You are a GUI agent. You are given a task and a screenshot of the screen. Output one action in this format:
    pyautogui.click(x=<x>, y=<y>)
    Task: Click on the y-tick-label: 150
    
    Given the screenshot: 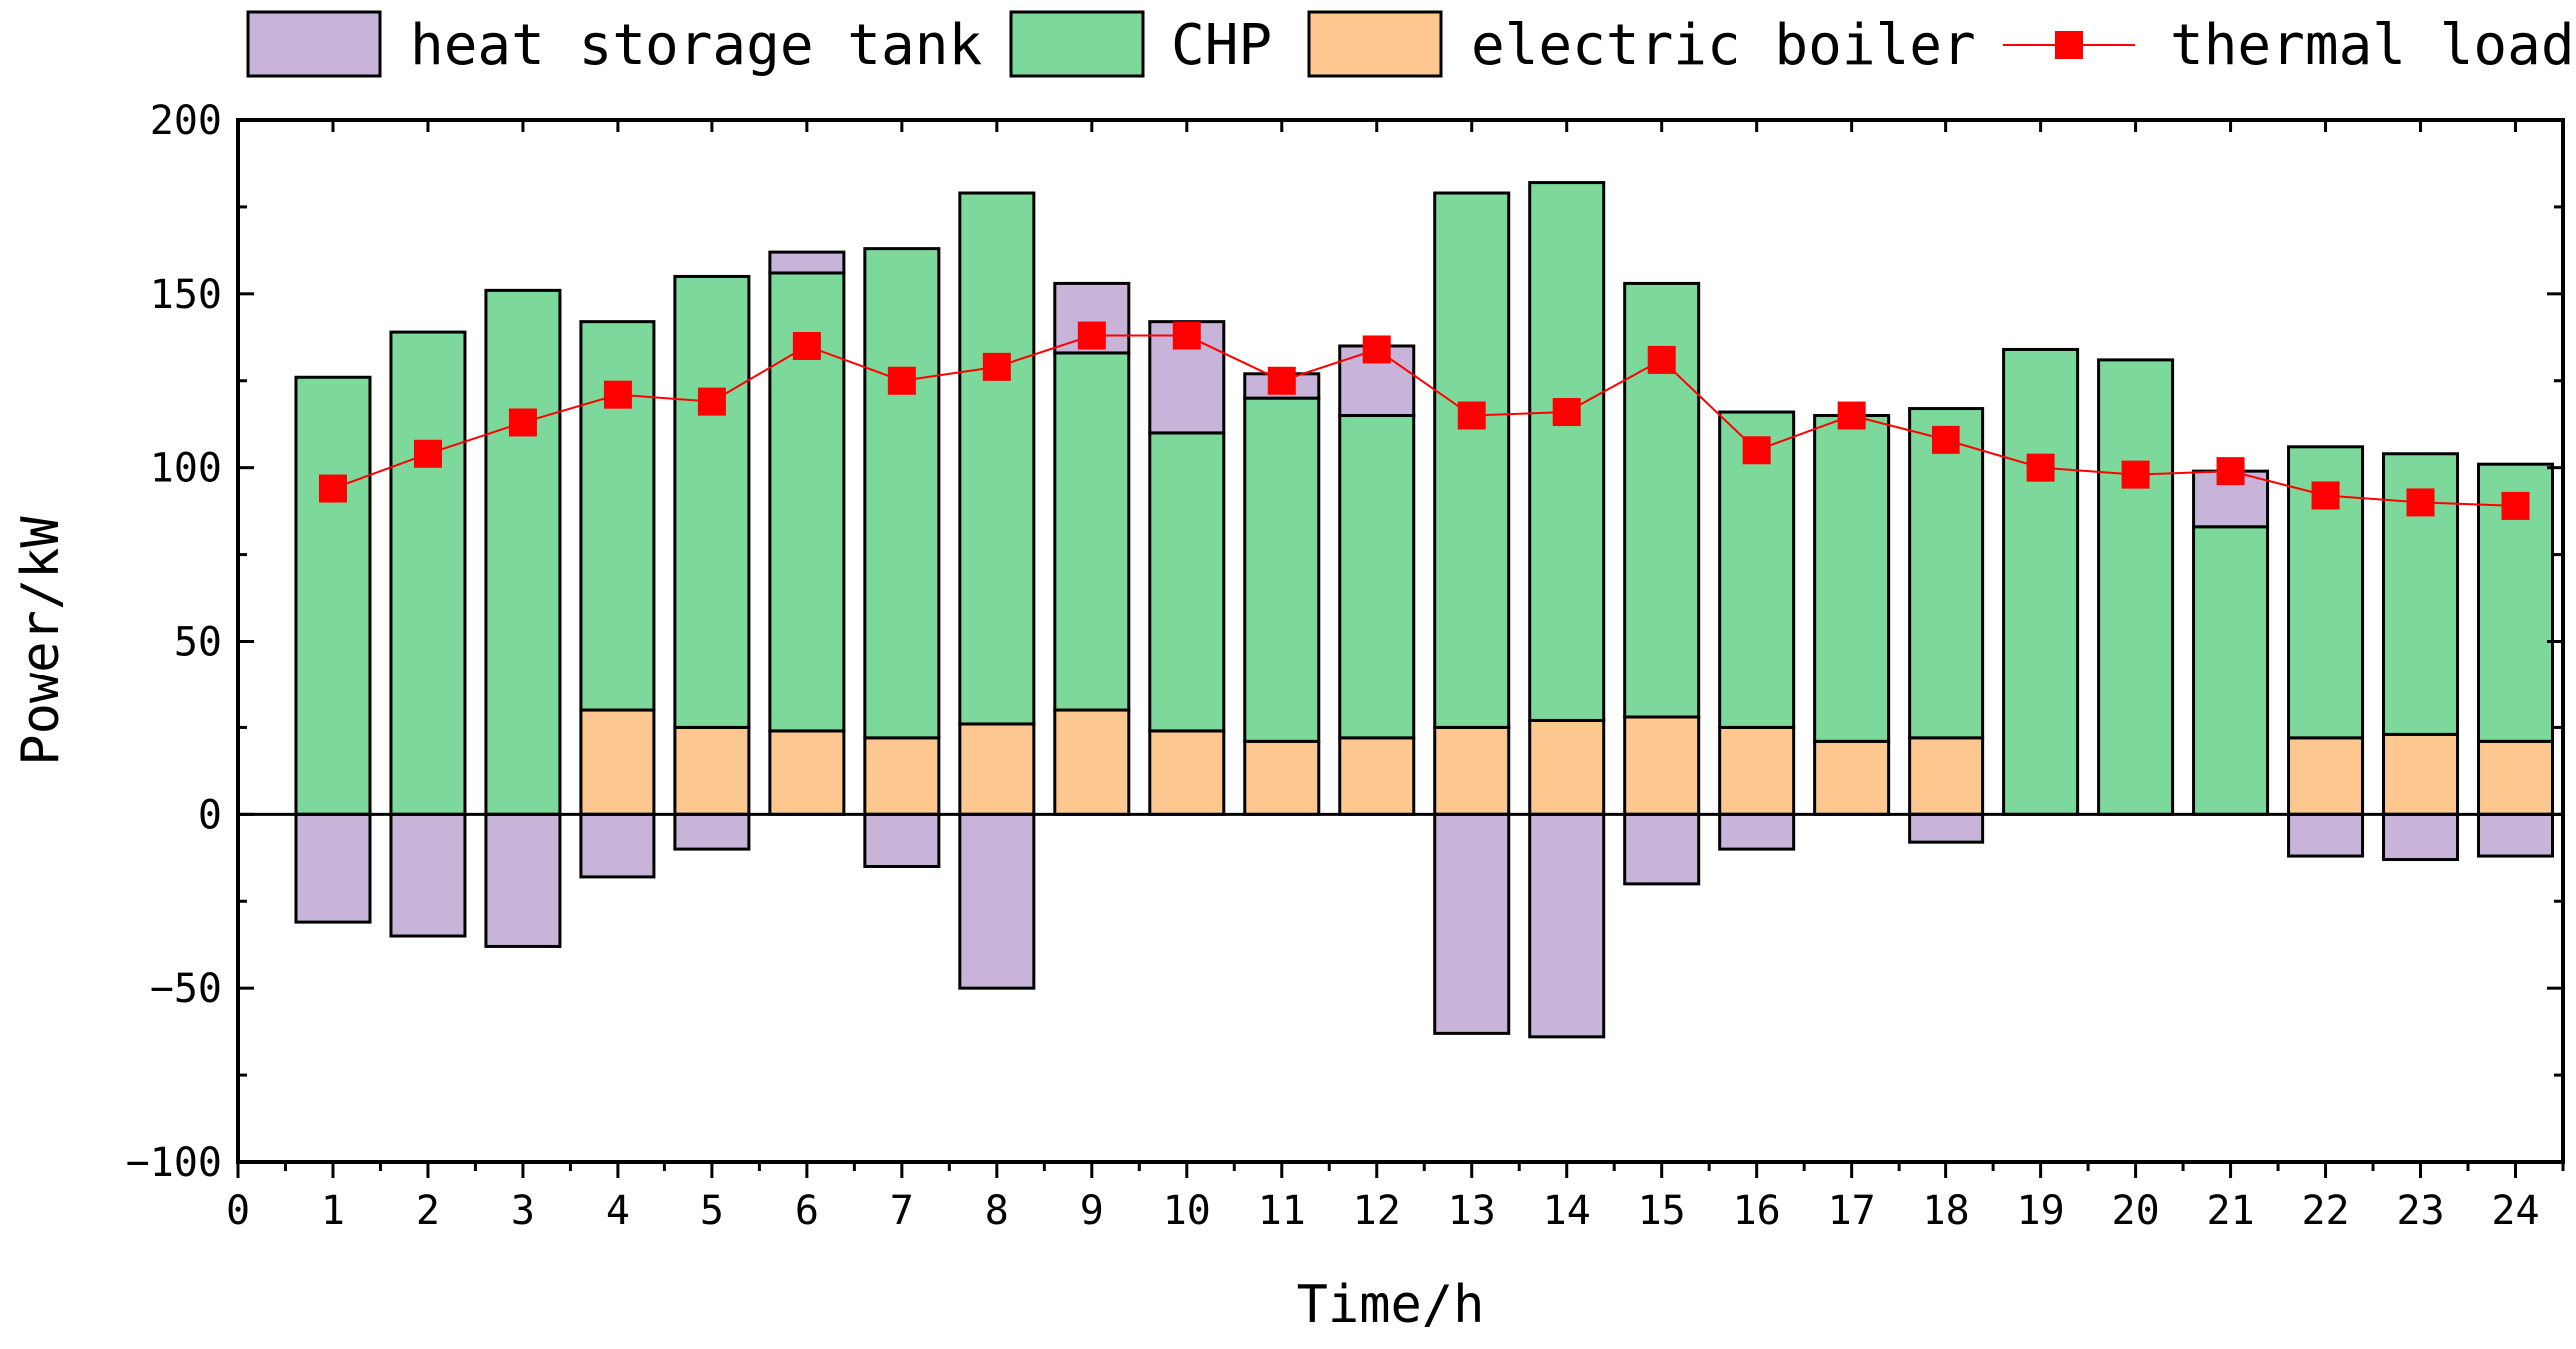 What is the action you would take?
    pyautogui.click(x=186, y=295)
    